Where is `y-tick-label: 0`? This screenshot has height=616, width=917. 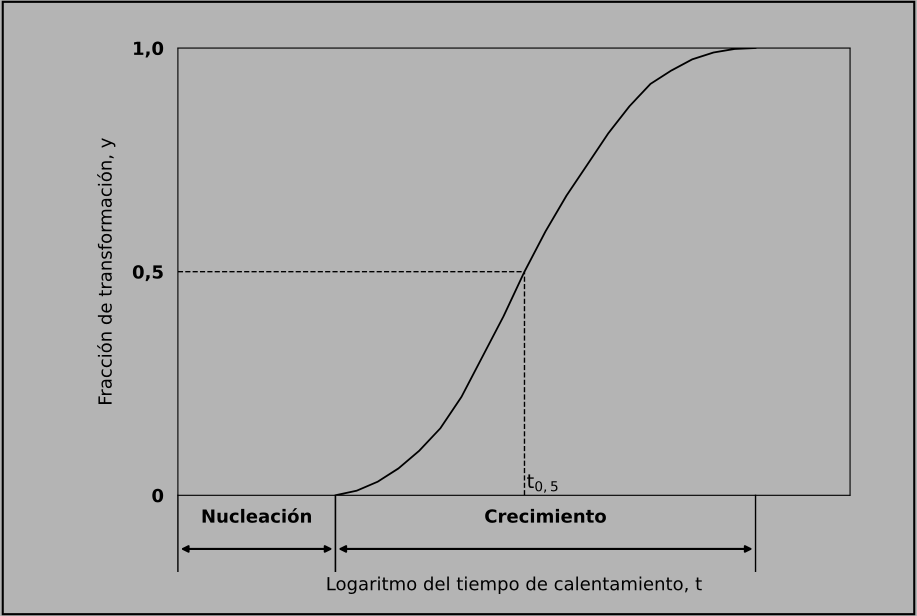 y-tick-label: 0 is located at coordinates (158, 495).